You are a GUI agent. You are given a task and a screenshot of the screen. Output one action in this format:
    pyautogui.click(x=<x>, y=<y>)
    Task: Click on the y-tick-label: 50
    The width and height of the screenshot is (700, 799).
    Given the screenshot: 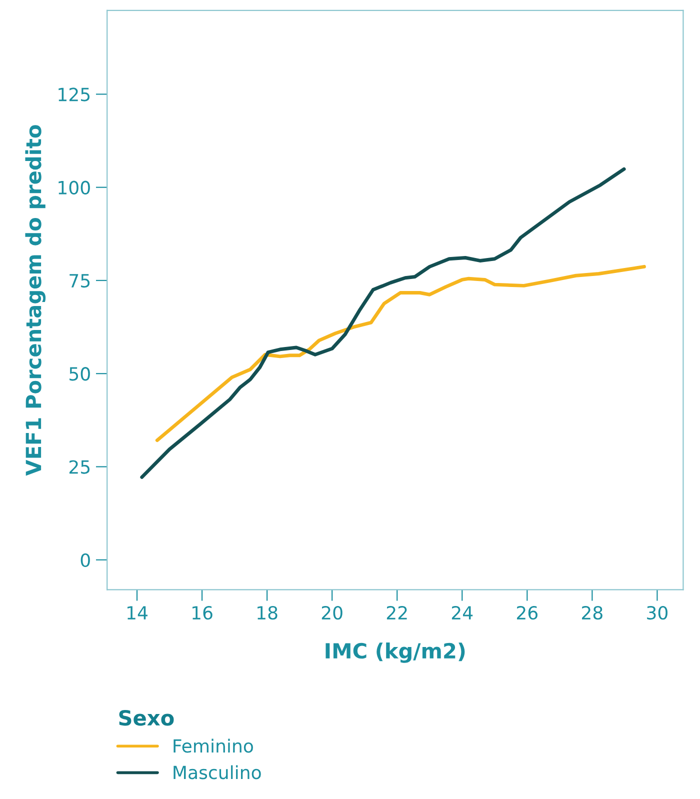 What is the action you would take?
    pyautogui.click(x=80, y=374)
    